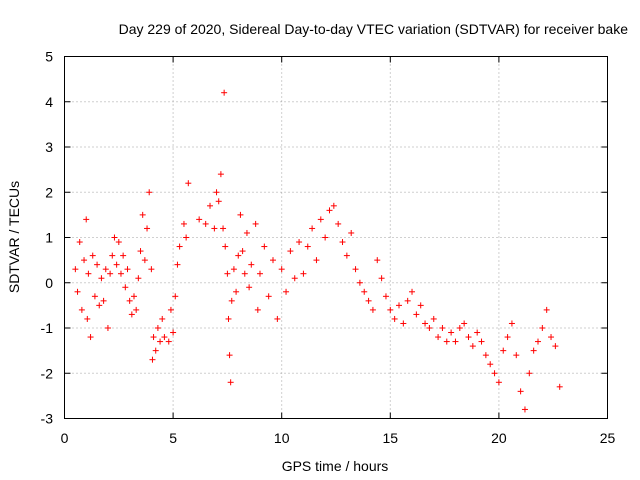 The height and width of the screenshot is (480, 640). I want to click on y-tick-label: -2, so click(47, 373).